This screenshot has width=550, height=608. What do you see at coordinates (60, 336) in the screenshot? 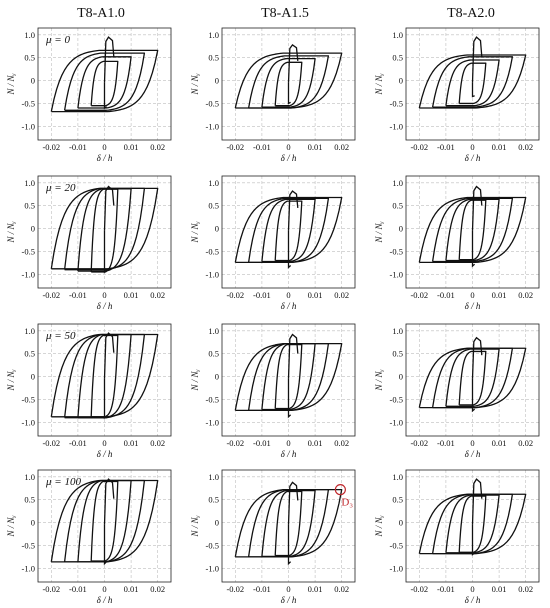
I see `row-label: μ = 50` at bounding box center [60, 336].